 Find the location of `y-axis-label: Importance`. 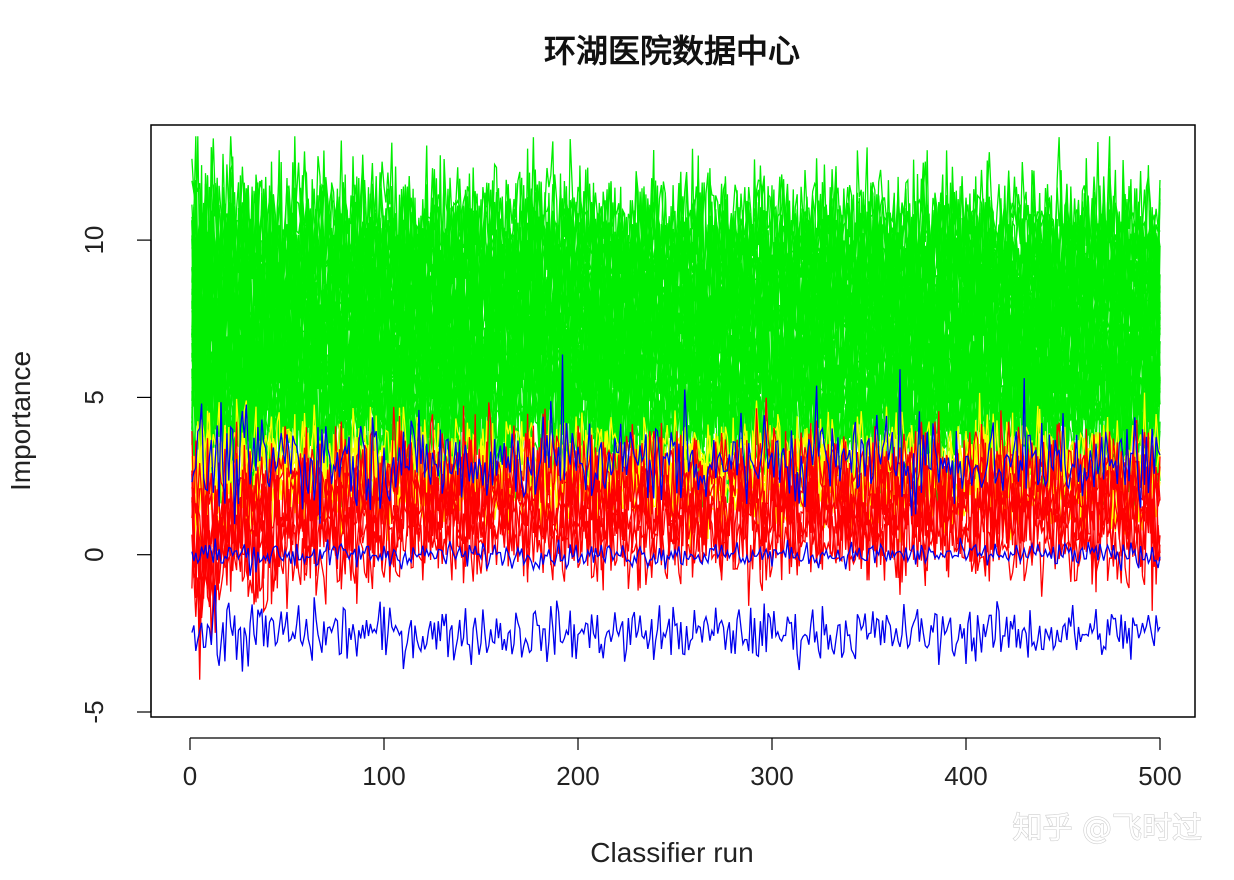

y-axis-label: Importance is located at coordinates (20, 421).